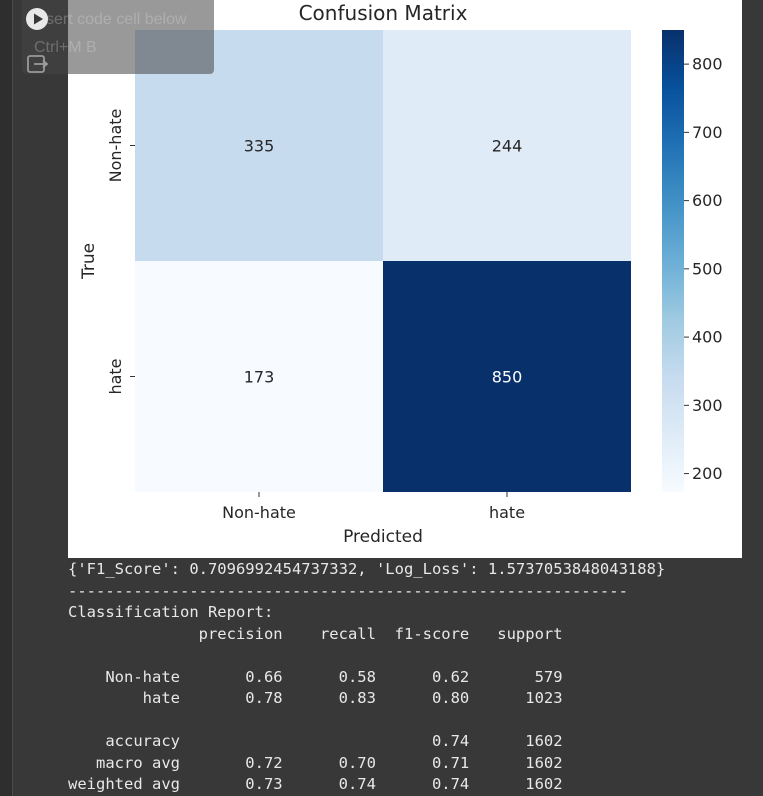 Image resolution: width=763 pixels, height=796 pixels. Describe the element at coordinates (707, 405) in the screenshot. I see `colorbar-tick-label: 300` at that location.